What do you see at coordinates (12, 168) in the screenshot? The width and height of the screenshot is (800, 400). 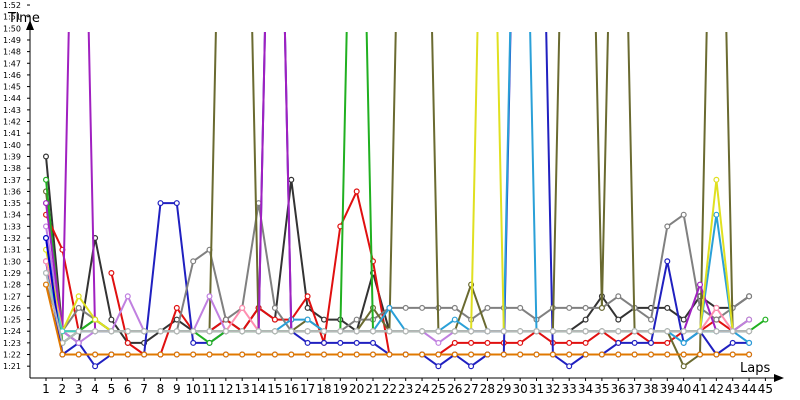 I see `y-tick-label: 1:38` at bounding box center [12, 168].